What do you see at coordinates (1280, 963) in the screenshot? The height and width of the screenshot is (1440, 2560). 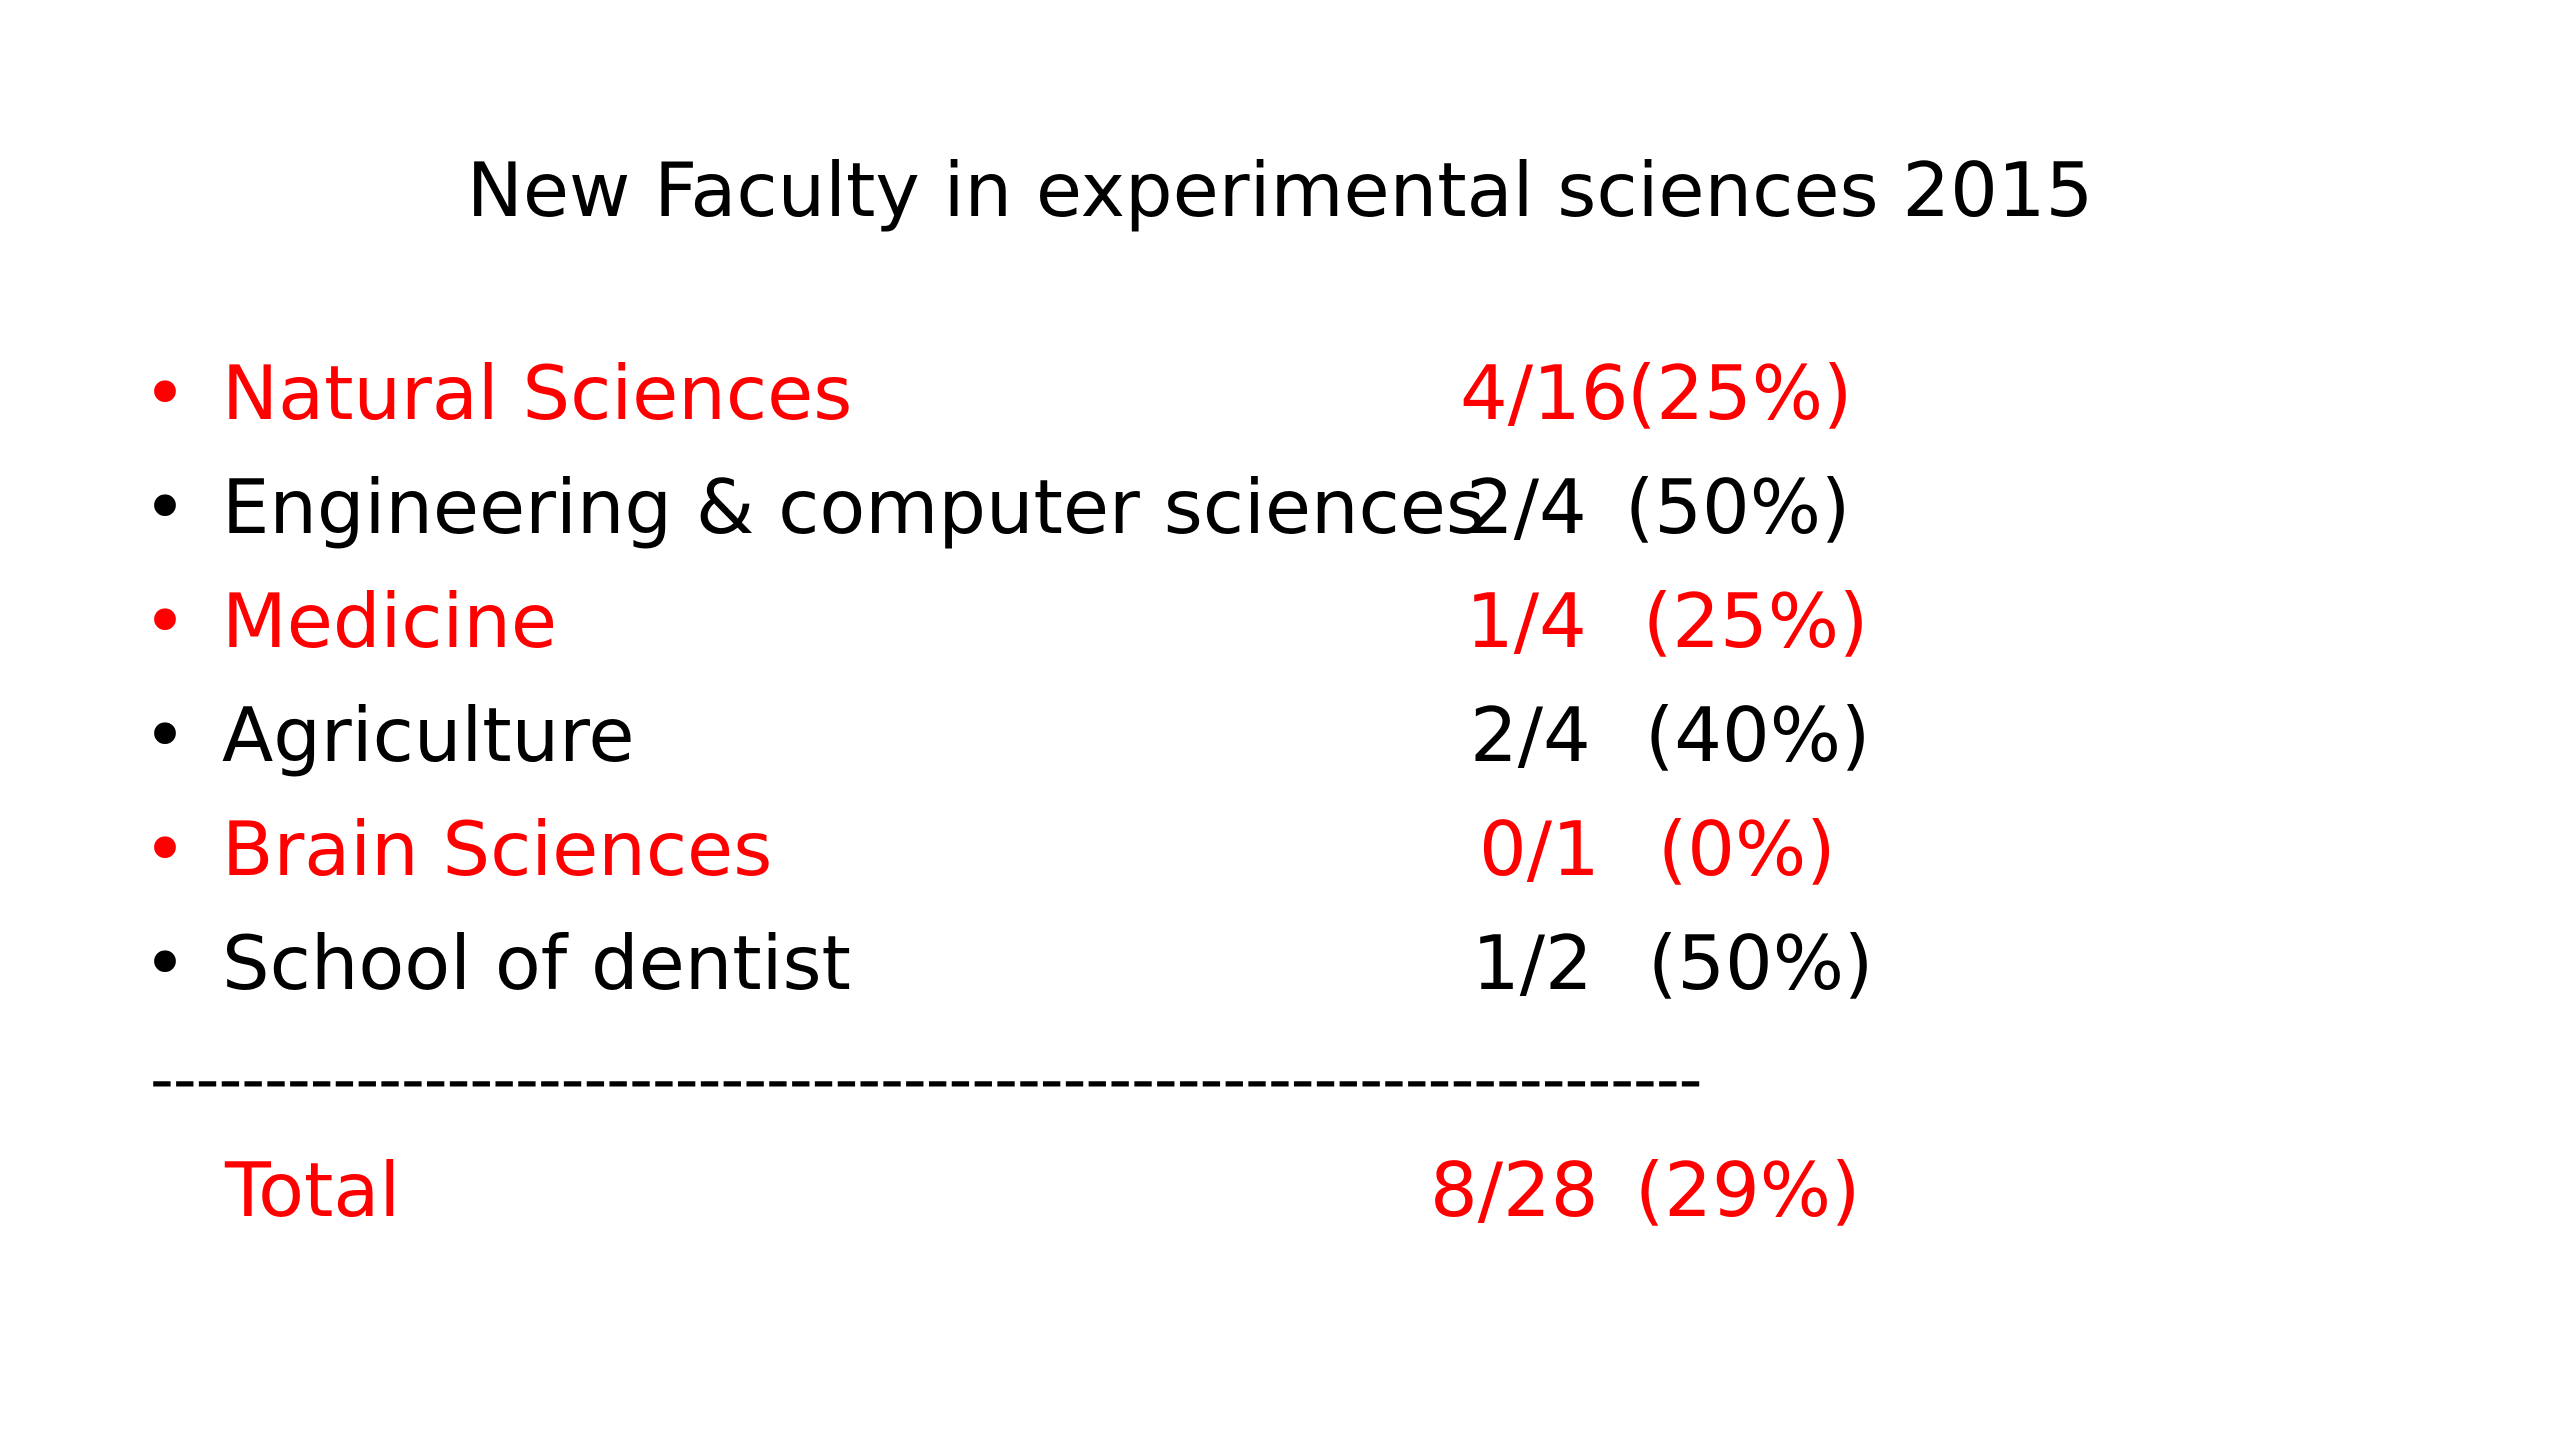 I see `list-item-school-of-dentist: • School of dentist 1/2 (50%)` at bounding box center [1280, 963].